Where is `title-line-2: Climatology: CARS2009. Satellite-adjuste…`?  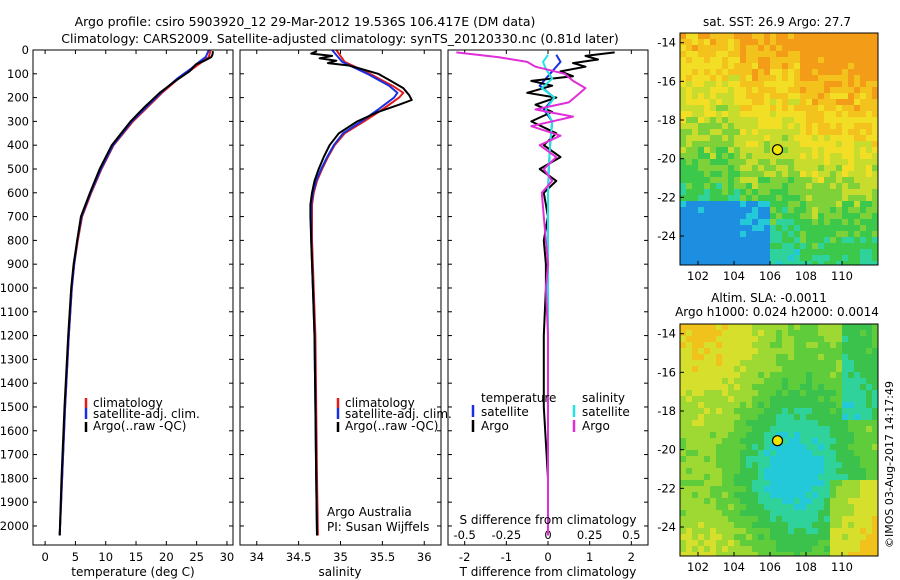
title-line-2: Climatology: CARS2009. Satellite-adjuste… is located at coordinates (339, 38).